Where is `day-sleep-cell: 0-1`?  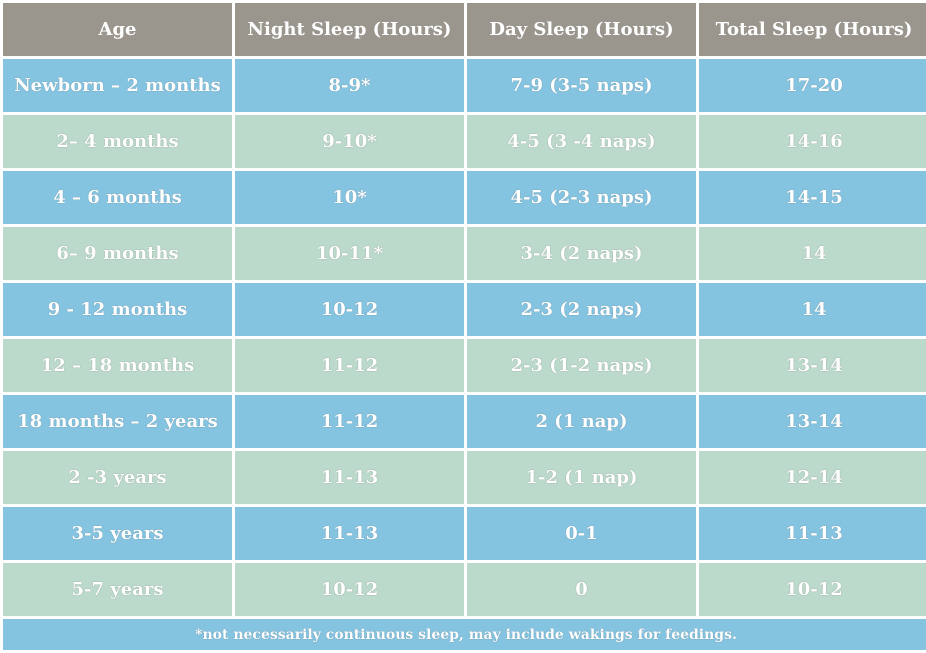 day-sleep-cell: 0-1 is located at coordinates (581, 533).